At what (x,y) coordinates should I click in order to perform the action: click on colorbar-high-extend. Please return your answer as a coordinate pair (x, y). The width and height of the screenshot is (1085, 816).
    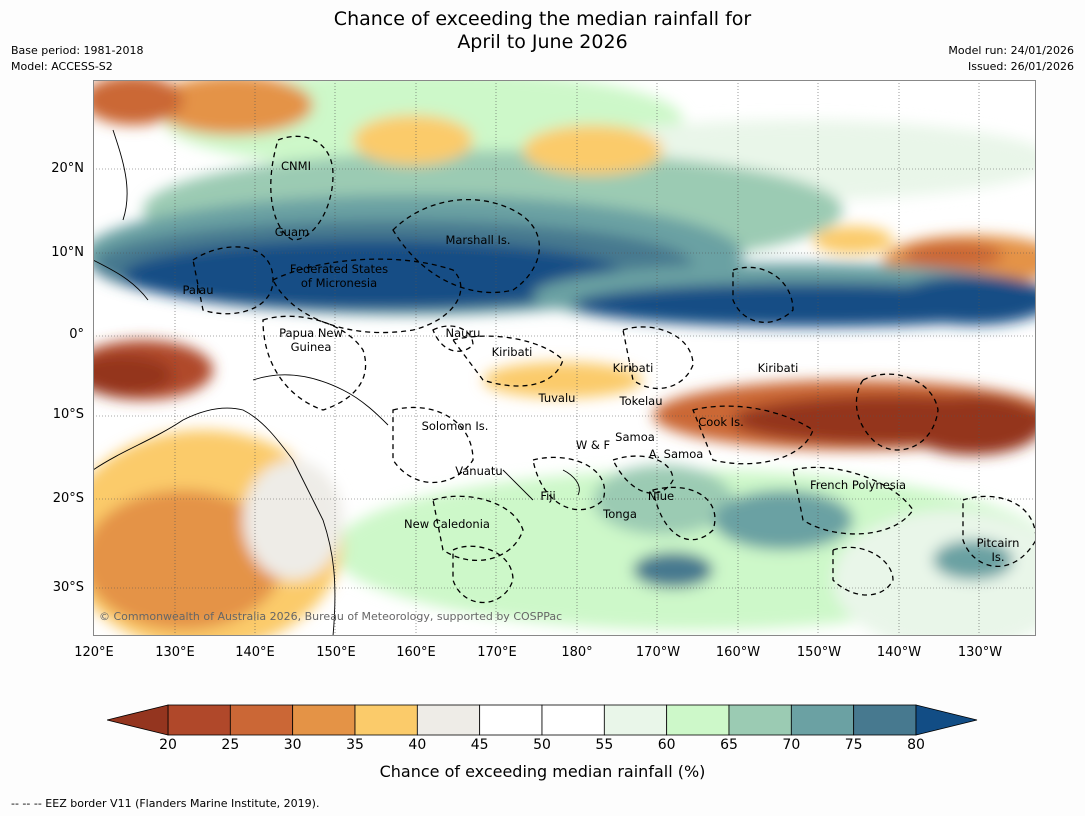
    Looking at the image, I should click on (946, 720).